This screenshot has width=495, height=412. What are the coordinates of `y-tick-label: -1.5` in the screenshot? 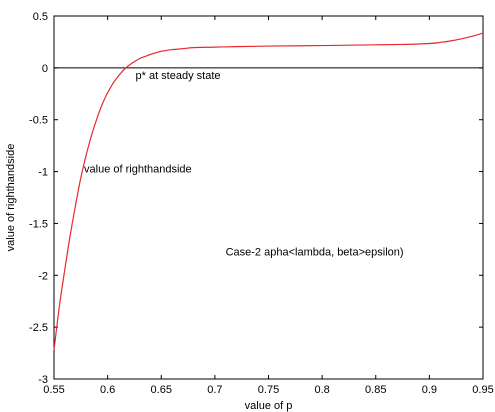 It's located at (38, 224).